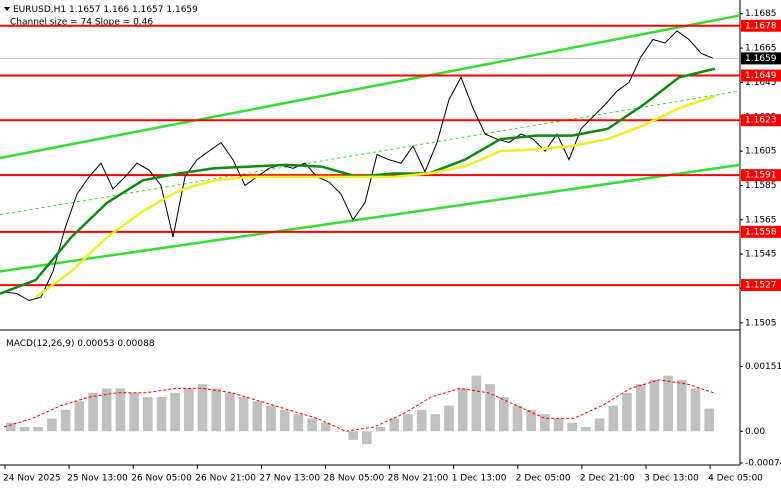 Image resolution: width=781 pixels, height=489 pixels. Describe the element at coordinates (32, 479) in the screenshot. I see `x-tick-label: 24 Nov 2025` at that location.